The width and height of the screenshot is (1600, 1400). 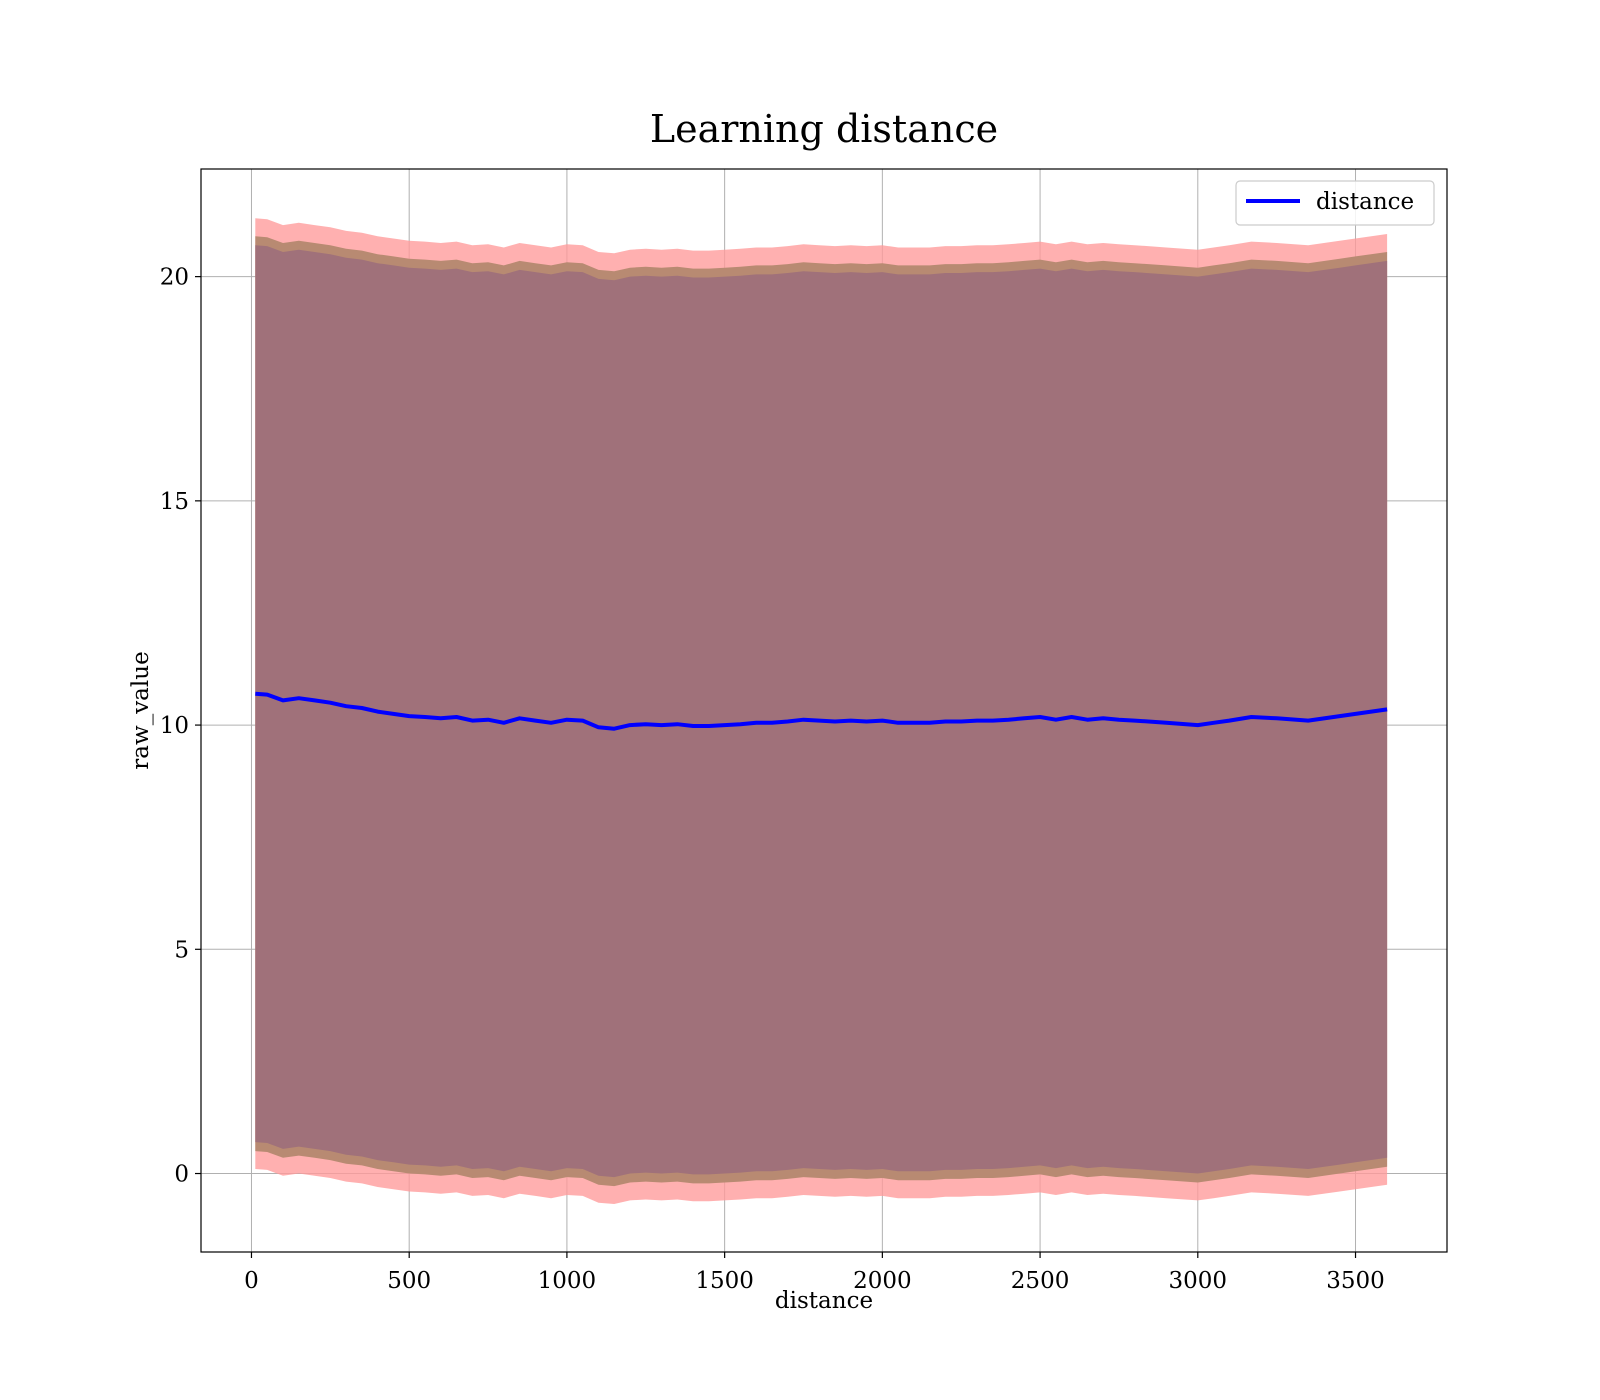 What do you see at coordinates (824, 1301) in the screenshot?
I see `x-axis-label: distance` at bounding box center [824, 1301].